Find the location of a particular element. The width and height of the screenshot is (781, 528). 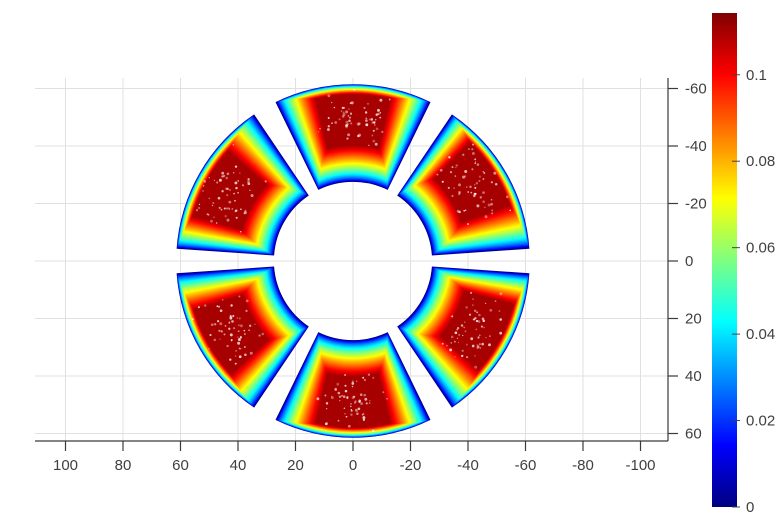

segment-270deg is located at coordinates (353, 385).